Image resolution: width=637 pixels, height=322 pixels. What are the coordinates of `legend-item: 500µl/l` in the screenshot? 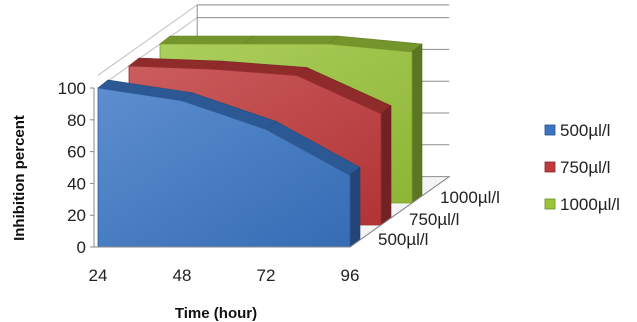 It's located at (577, 130).